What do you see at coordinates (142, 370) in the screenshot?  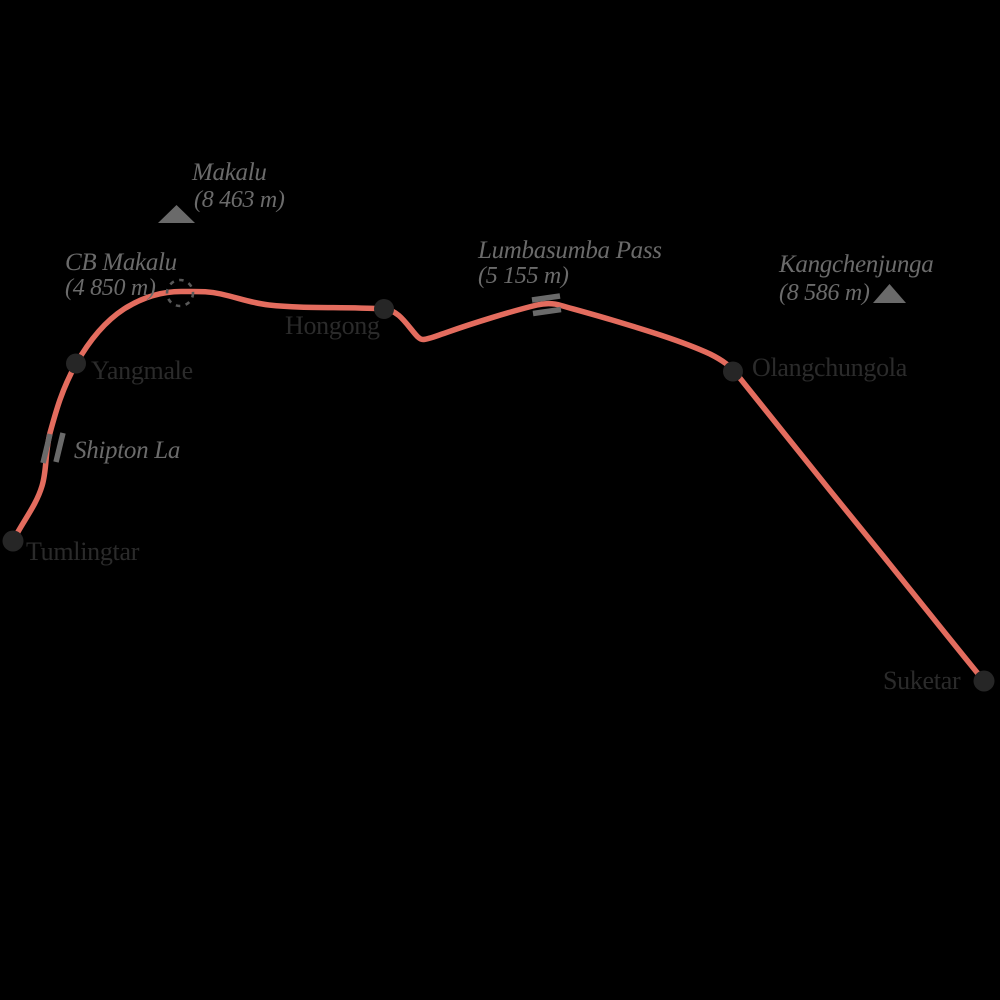 I see `stop-label-yangmale: Yangmale` at bounding box center [142, 370].